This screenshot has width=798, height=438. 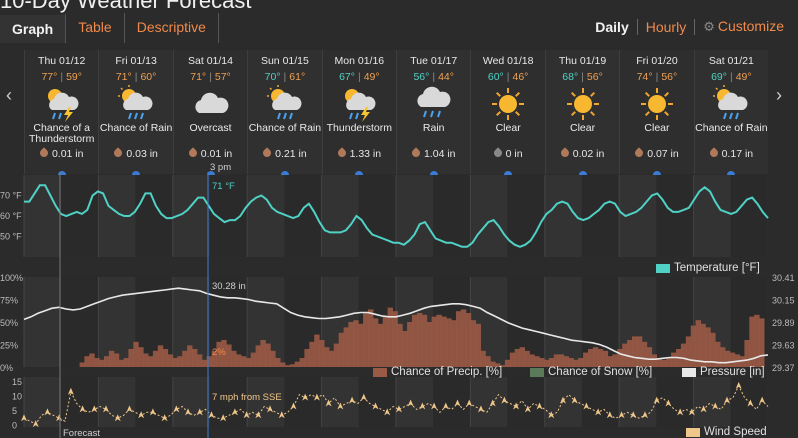 What do you see at coordinates (11, 237) in the screenshot?
I see `temperature-tick-label: 50 °F` at bounding box center [11, 237].